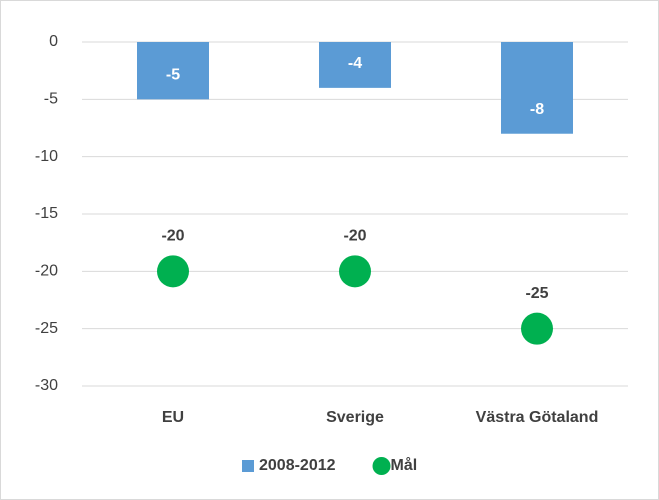  I want to click on data-label: -8, so click(537, 109).